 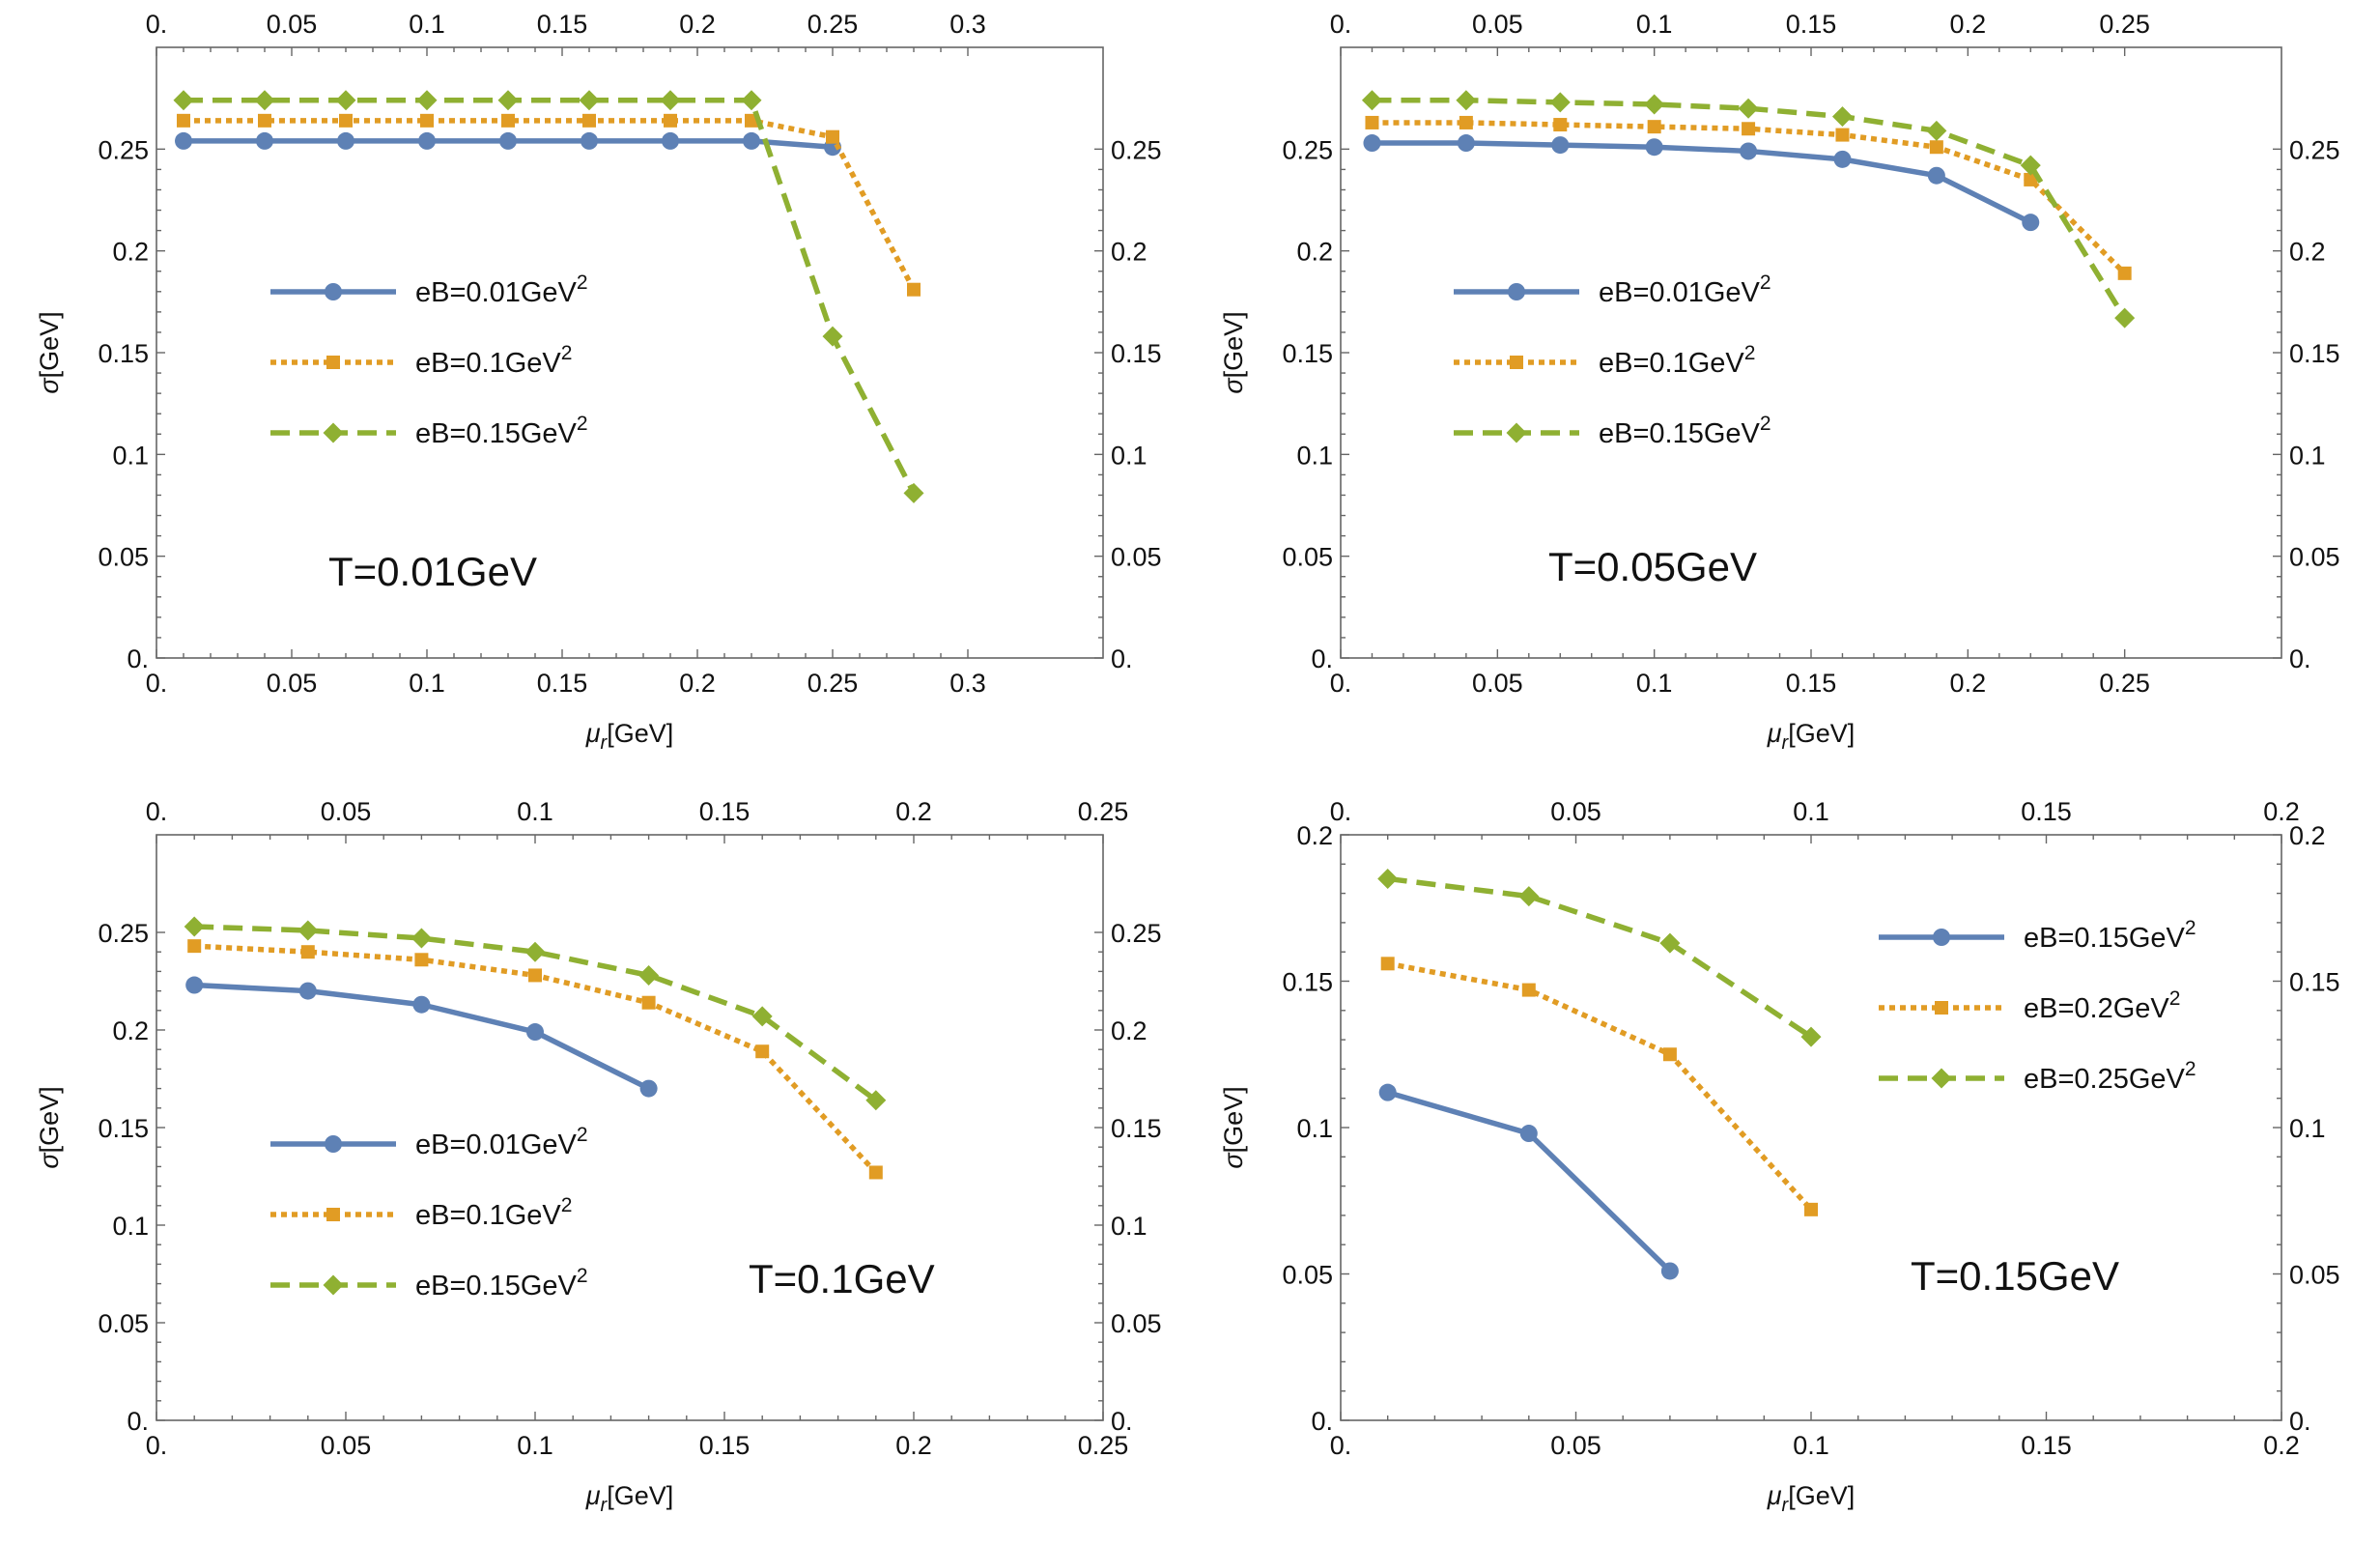 I want to click on x-tick-label-bottom: 0.15, so click(x=2047, y=1445).